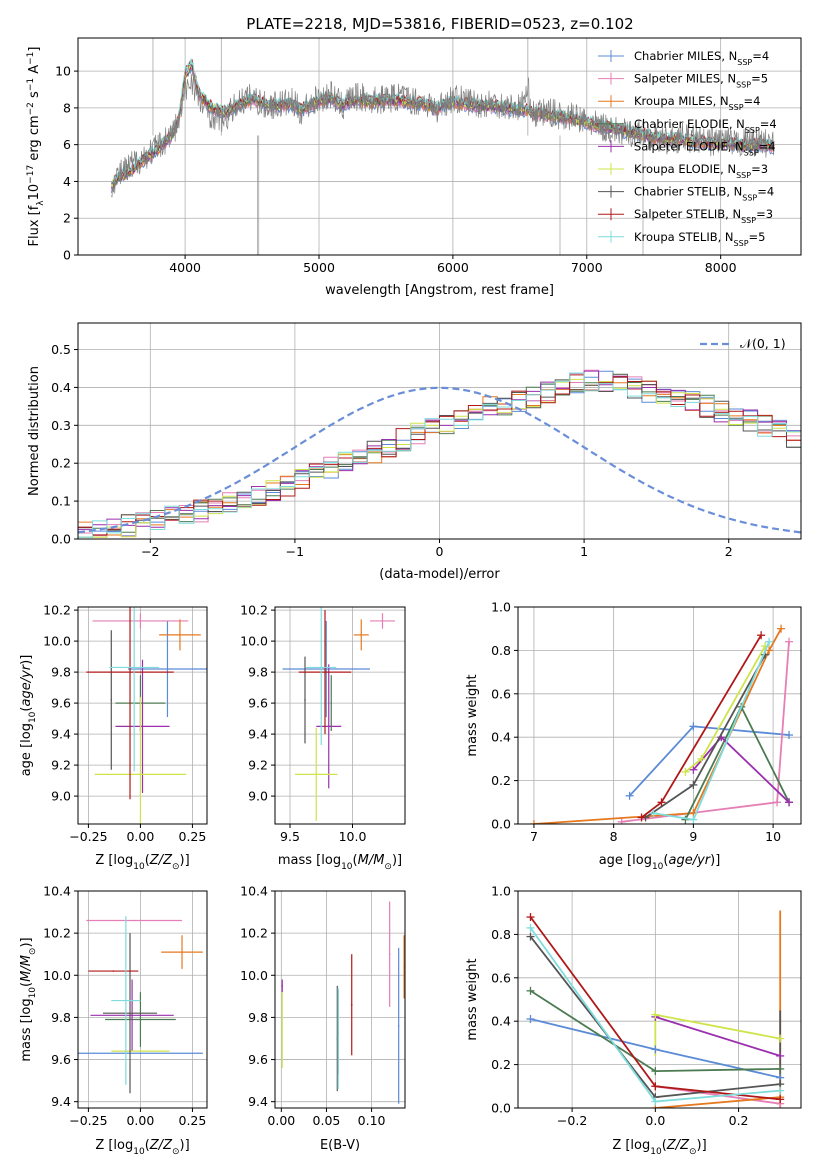  What do you see at coordinates (453, 267) in the screenshot?
I see `x-tick-label: 6000` at bounding box center [453, 267].